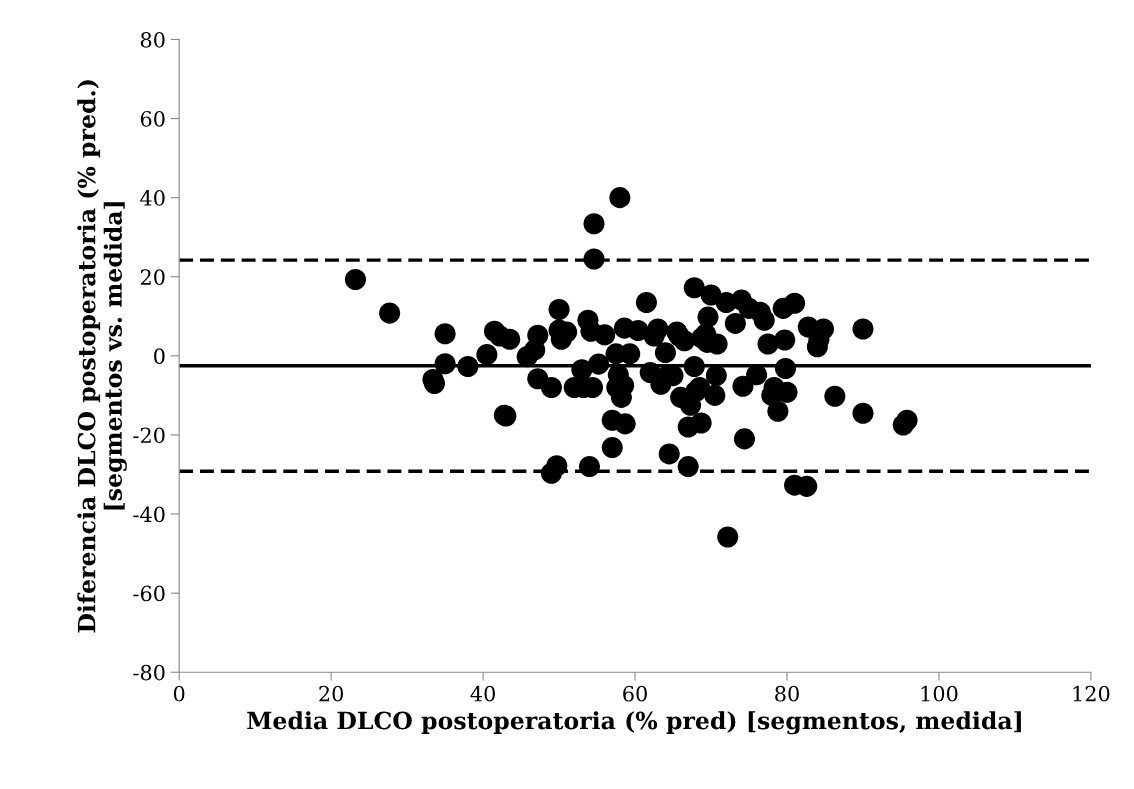 This screenshot has height=789, width=1134. Describe the element at coordinates (159, 356) in the screenshot. I see `y-tick-label: 0` at that location.